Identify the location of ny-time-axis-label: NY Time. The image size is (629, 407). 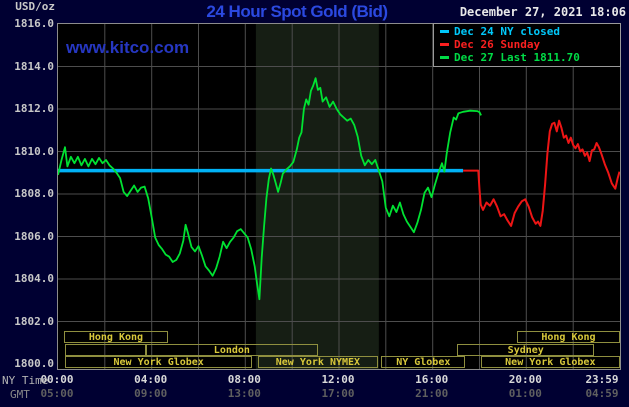
(25, 380).